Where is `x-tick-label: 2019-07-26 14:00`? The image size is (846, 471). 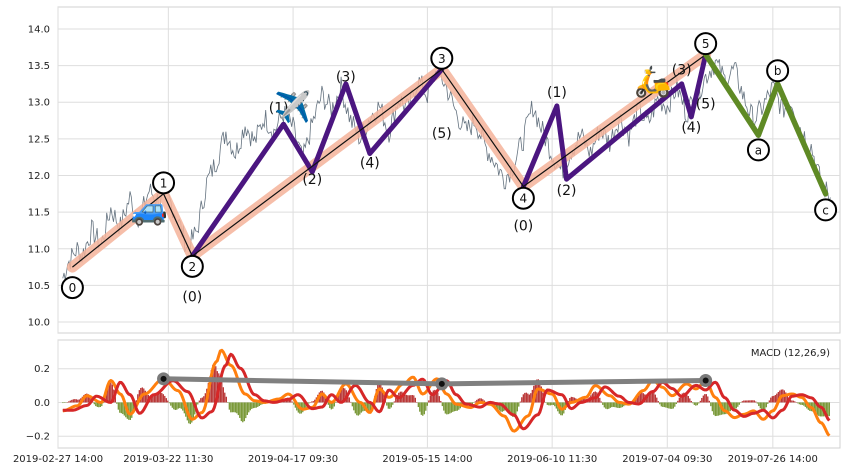 x-tick-label: 2019-07-26 14:00 is located at coordinates (773, 459).